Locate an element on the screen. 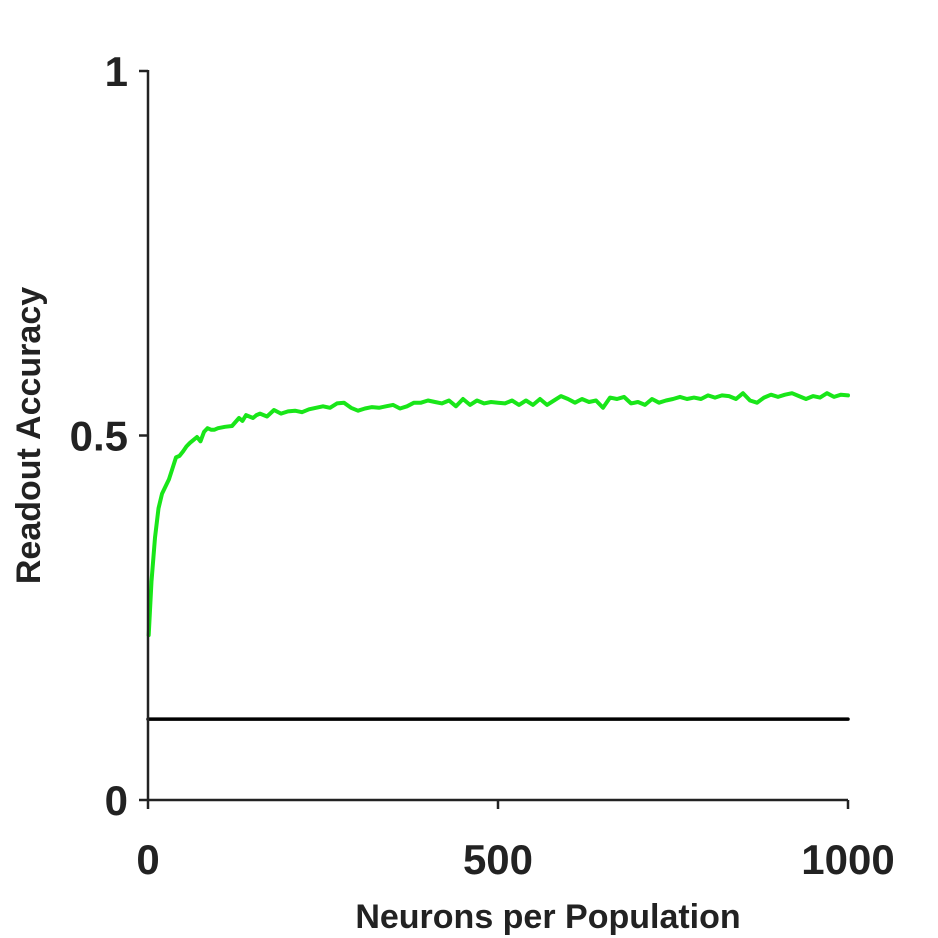 The image size is (938, 938). x-axis-ticks: 0 500 1000 is located at coordinates (515, 841).